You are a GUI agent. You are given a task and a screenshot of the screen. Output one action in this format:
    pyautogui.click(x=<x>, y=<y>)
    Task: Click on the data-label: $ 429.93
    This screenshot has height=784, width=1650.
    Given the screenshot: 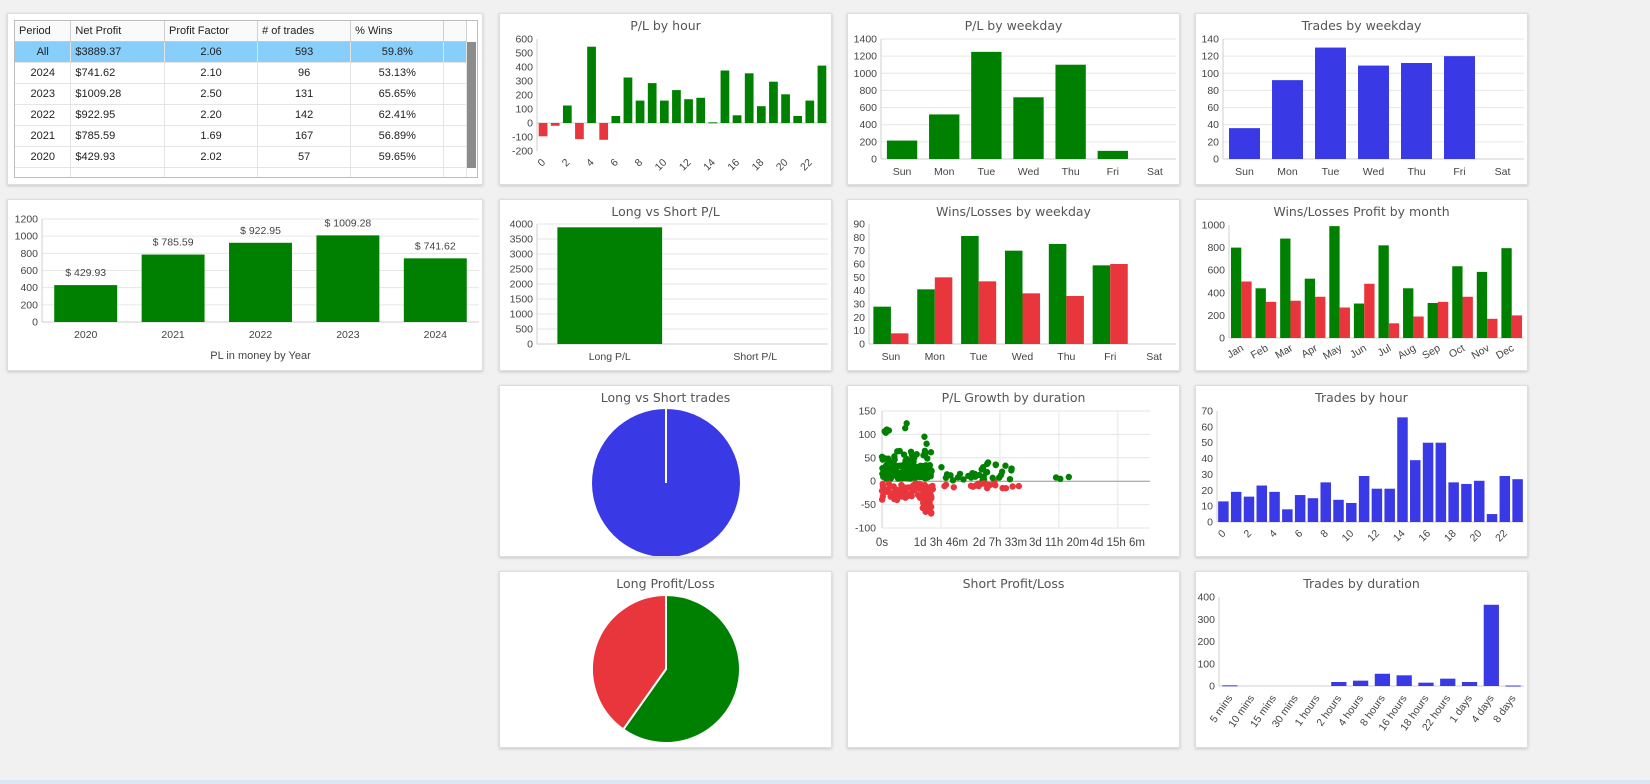 What is the action you would take?
    pyautogui.click(x=85, y=273)
    